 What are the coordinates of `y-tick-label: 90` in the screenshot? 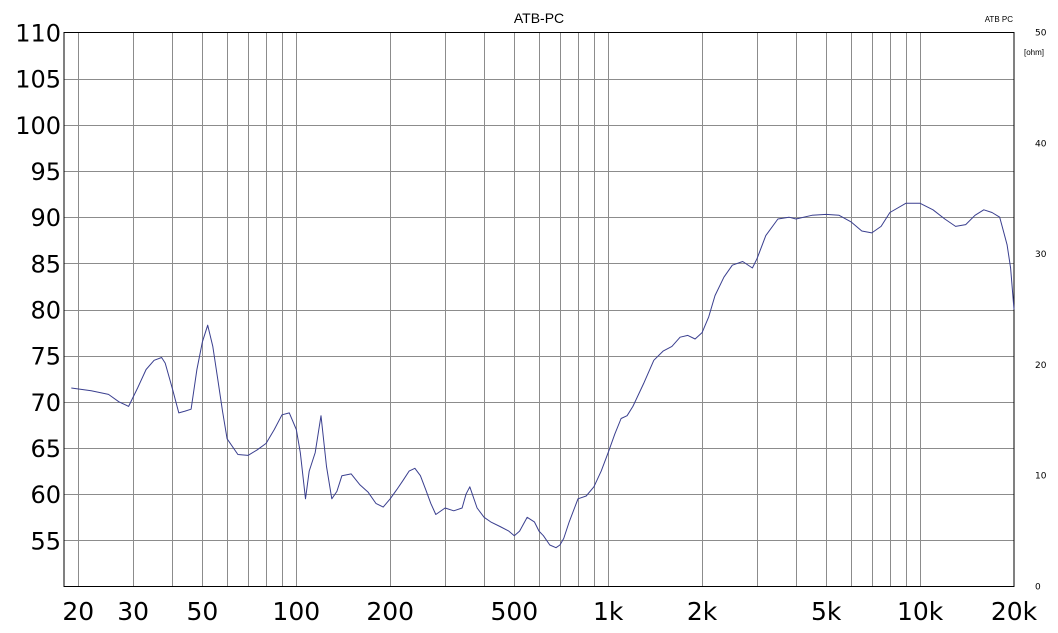 It's located at (45, 218).